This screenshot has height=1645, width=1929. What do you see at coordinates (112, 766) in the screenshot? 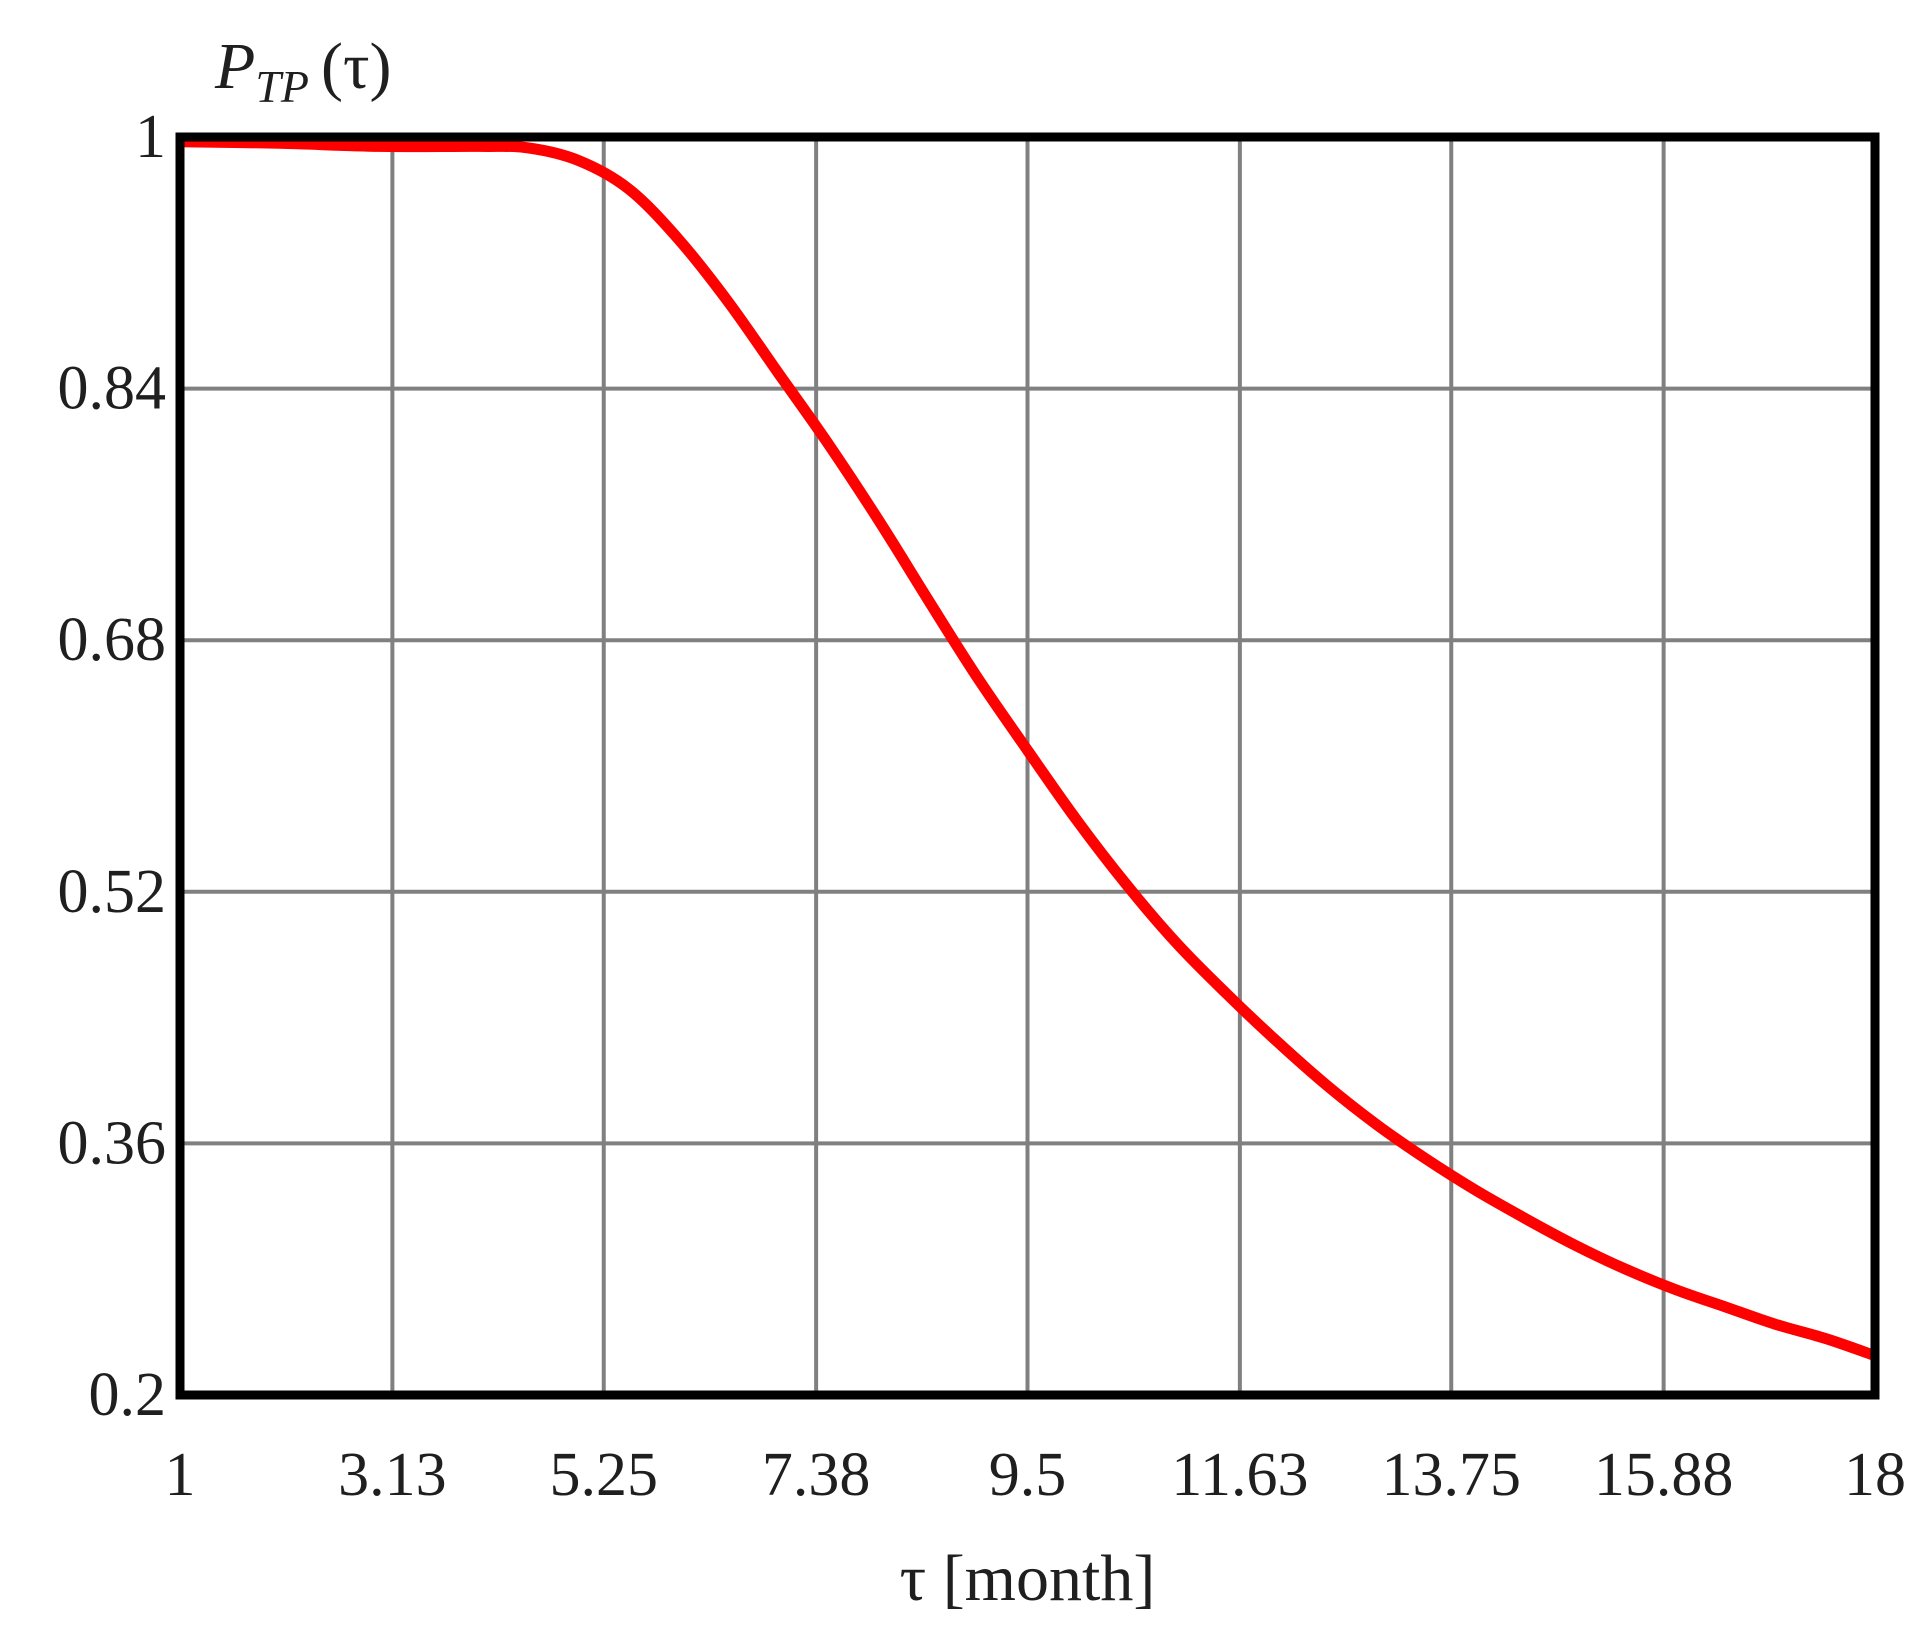
I see `y-tick-labels: 0.2 0.36 0.52 0.68 0.84 1` at bounding box center [112, 766].